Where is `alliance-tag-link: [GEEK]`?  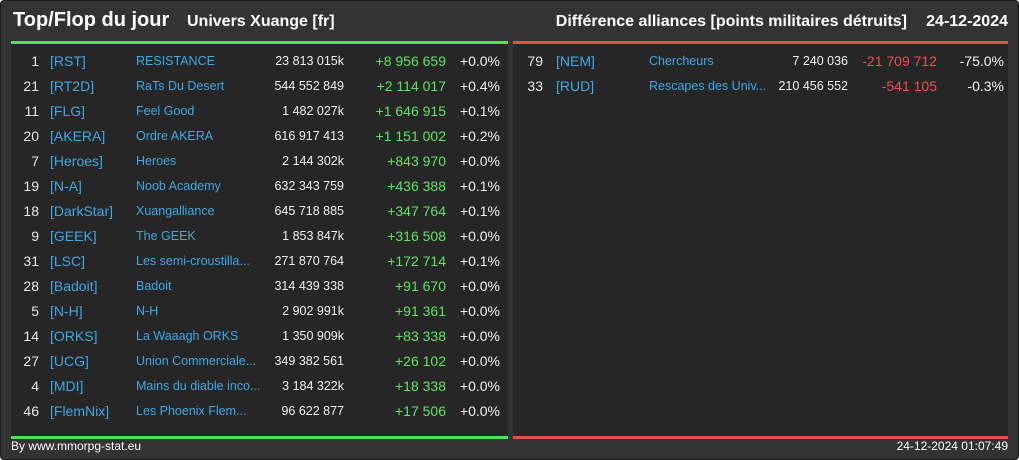
alliance-tag-link: [GEEK] is located at coordinates (73, 236).